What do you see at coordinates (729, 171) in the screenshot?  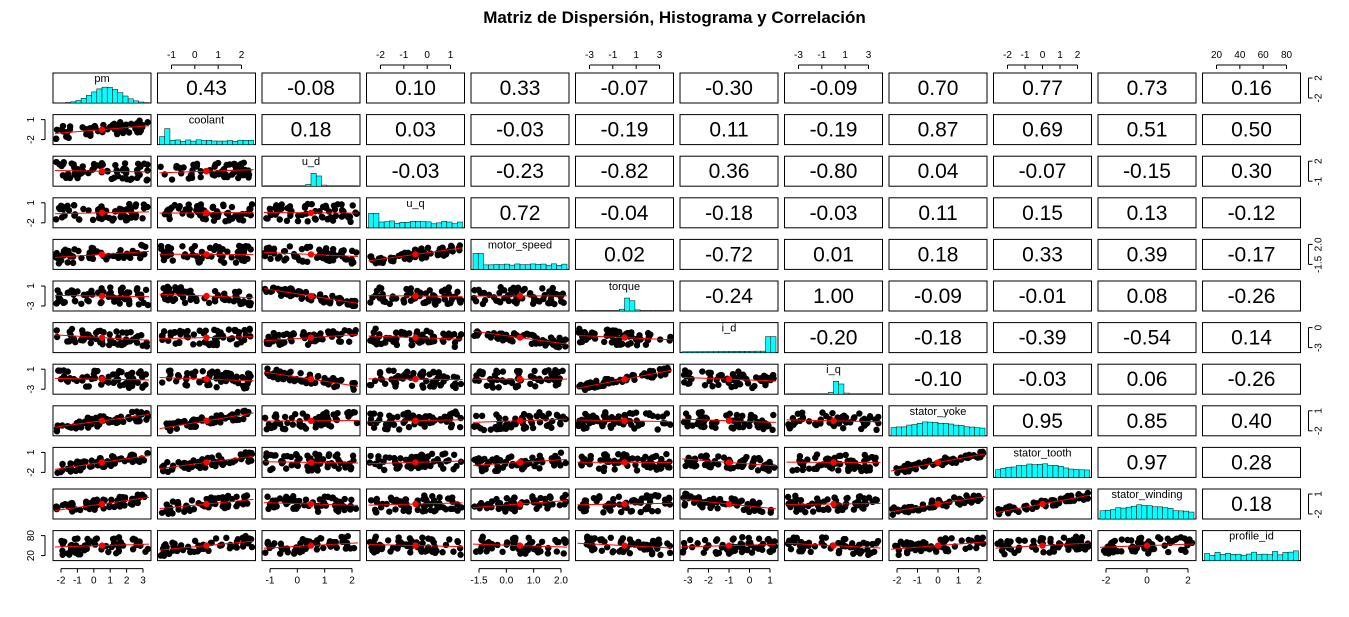 I see `correlation-value: 0.36` at bounding box center [729, 171].